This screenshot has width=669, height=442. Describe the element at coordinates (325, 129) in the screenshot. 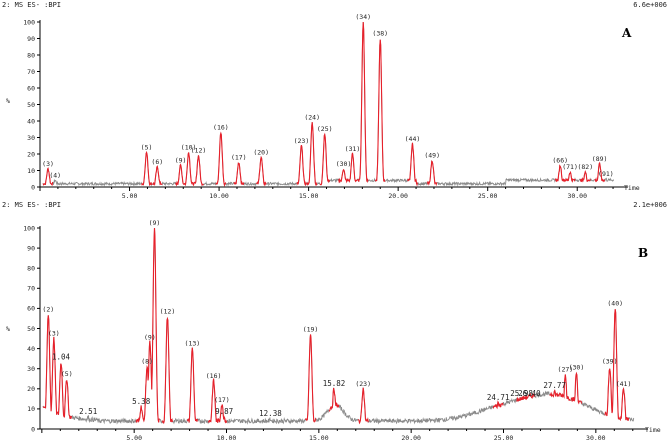

I see `peak-label: (25)` at that location.